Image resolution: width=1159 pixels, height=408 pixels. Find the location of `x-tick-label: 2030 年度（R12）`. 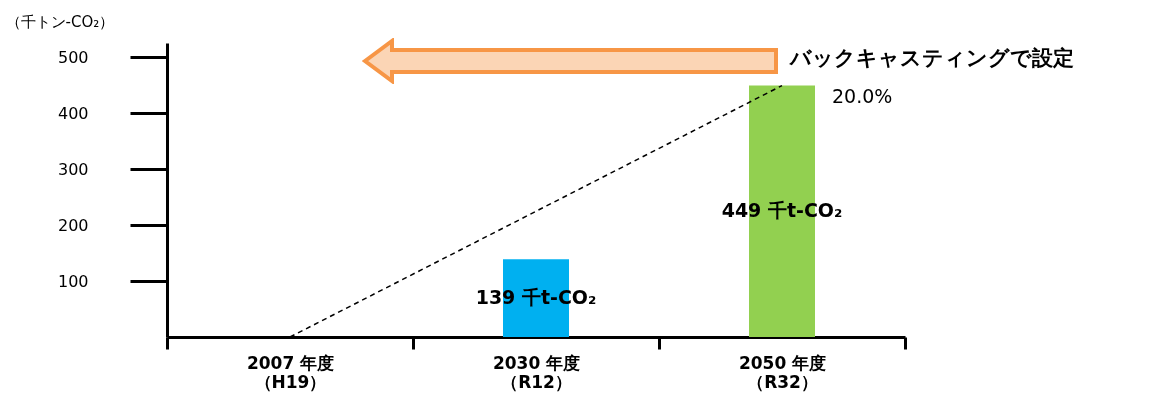

x-tick-label: 2030 年度（R12） is located at coordinates (536, 372).